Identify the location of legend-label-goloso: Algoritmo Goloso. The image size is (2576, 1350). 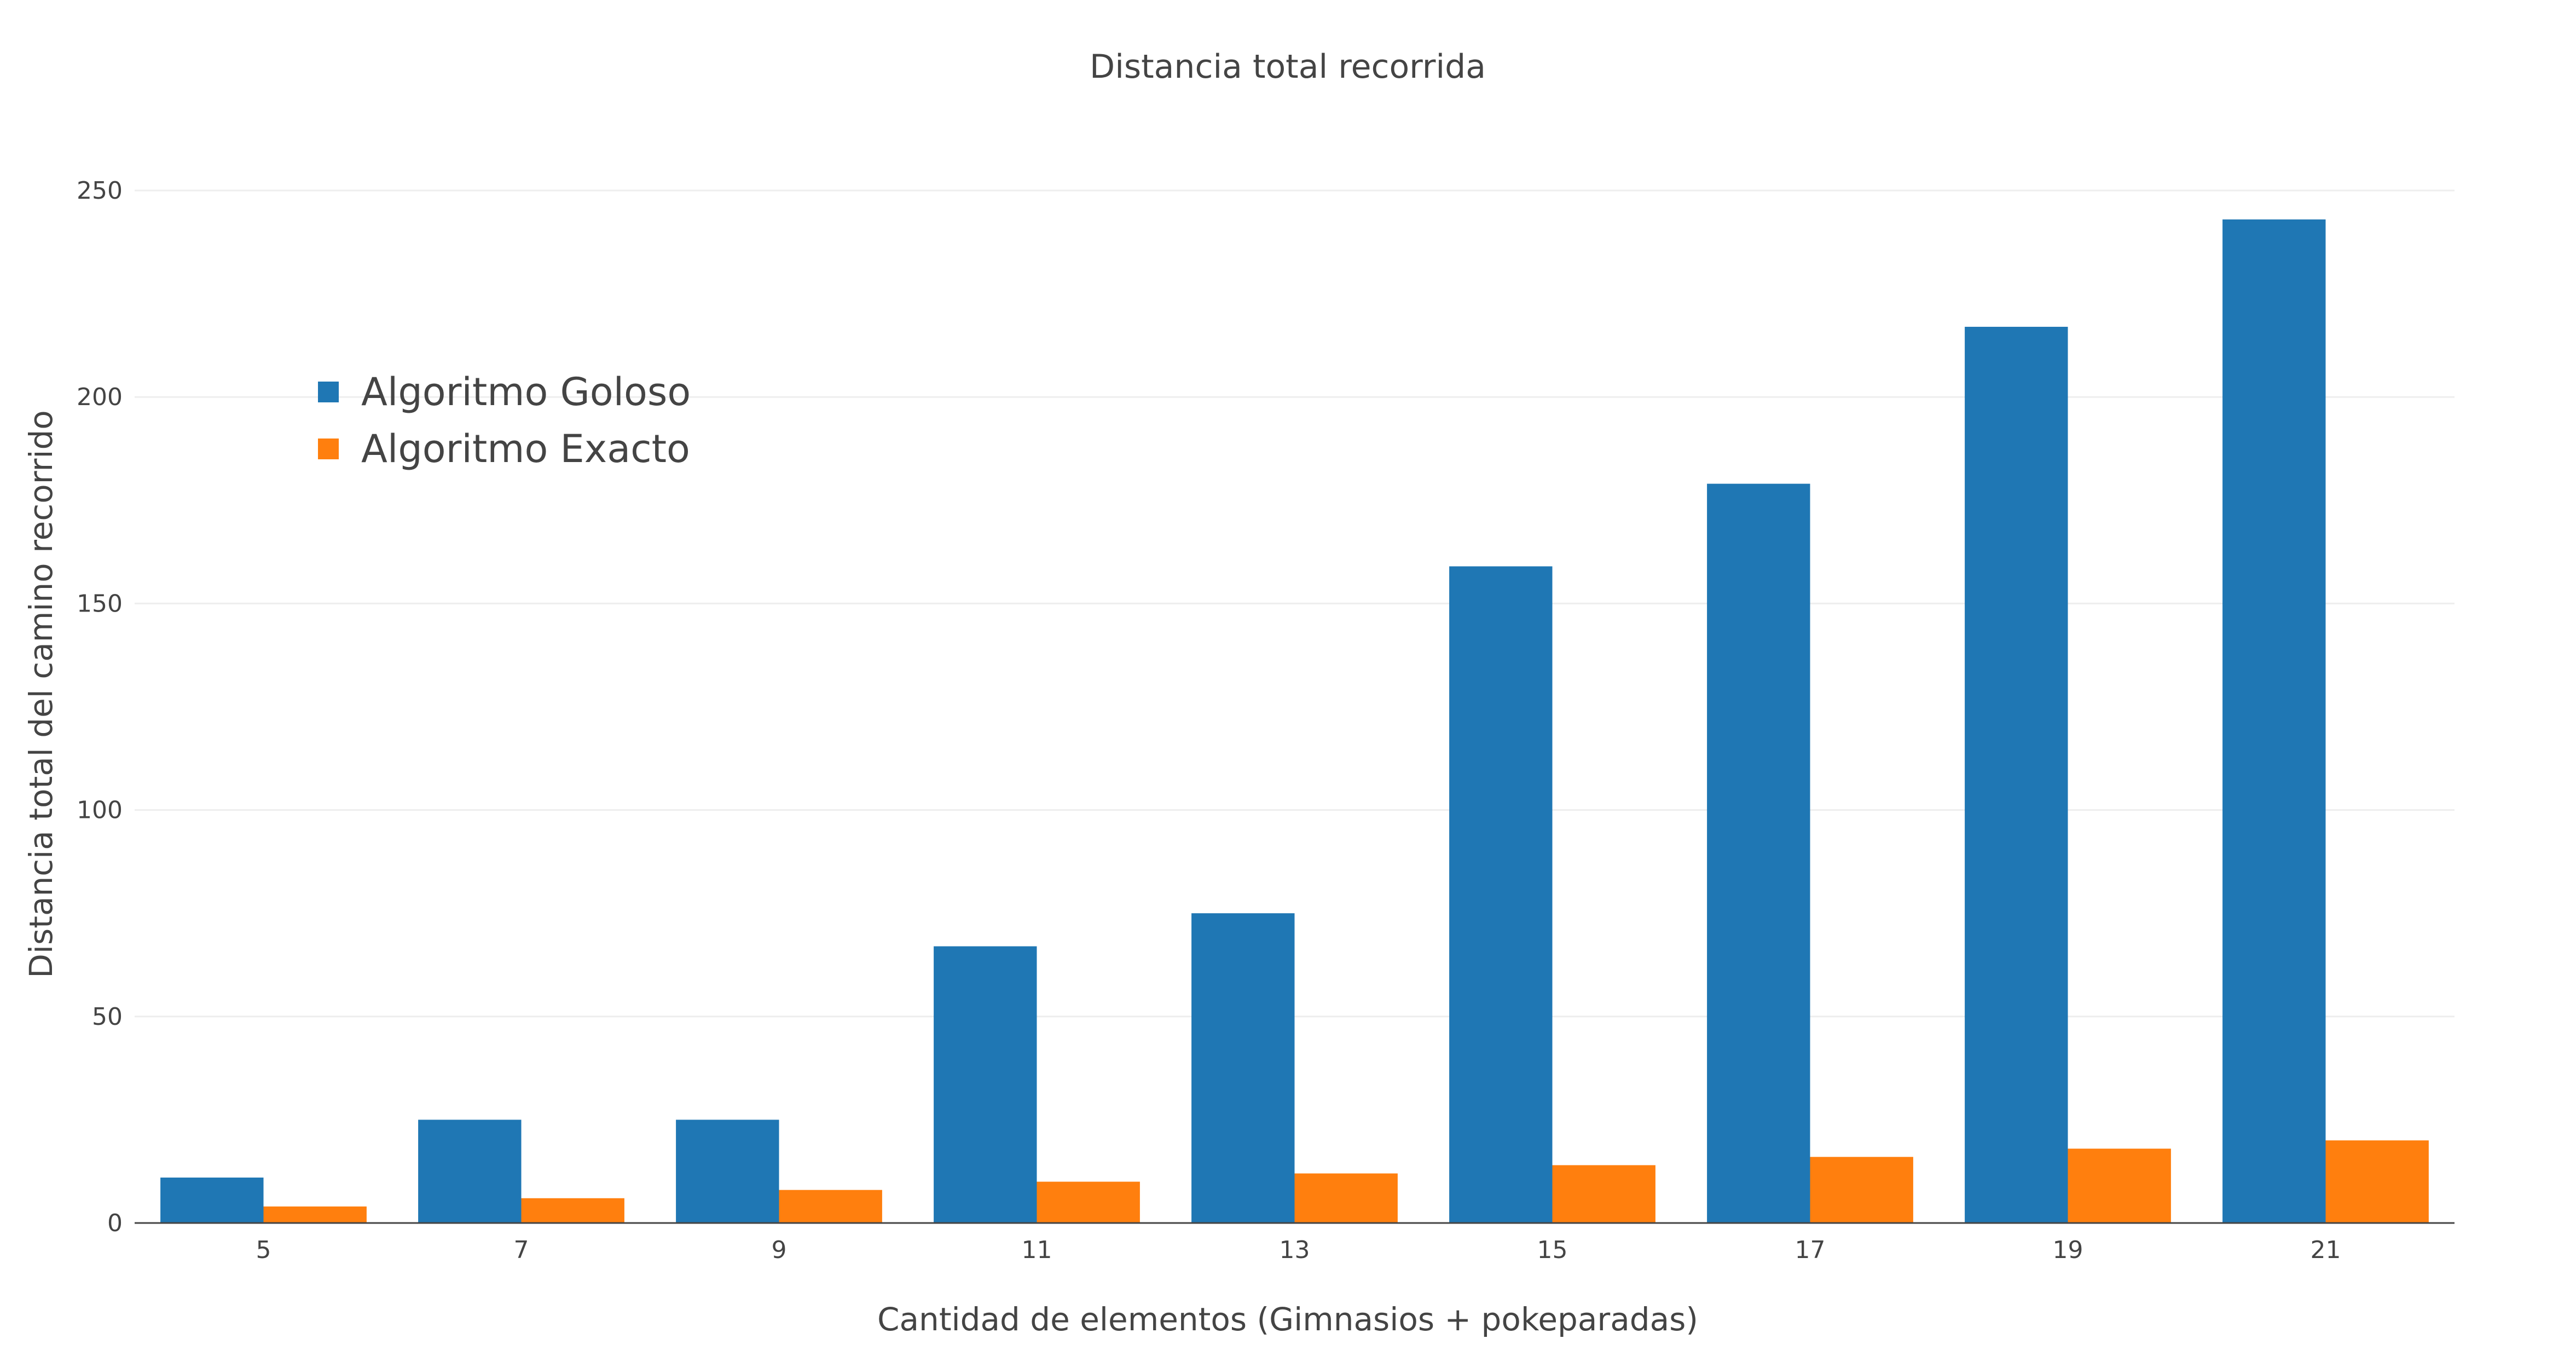
(526, 392).